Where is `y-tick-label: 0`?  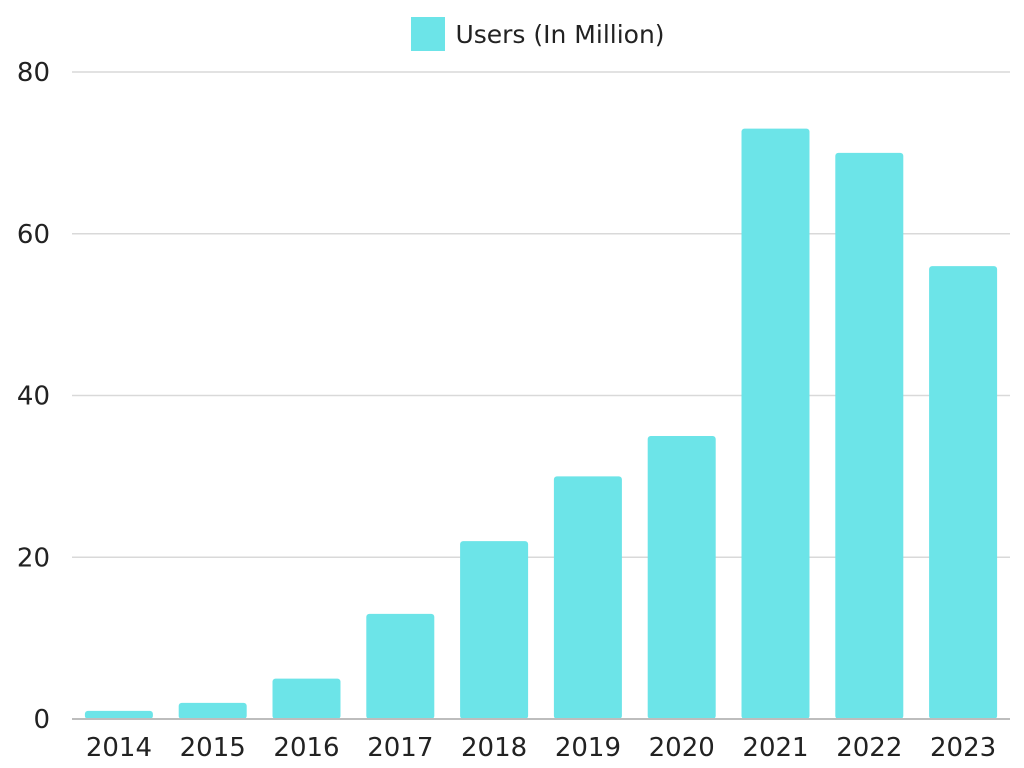 y-tick-label: 0 is located at coordinates (41, 720).